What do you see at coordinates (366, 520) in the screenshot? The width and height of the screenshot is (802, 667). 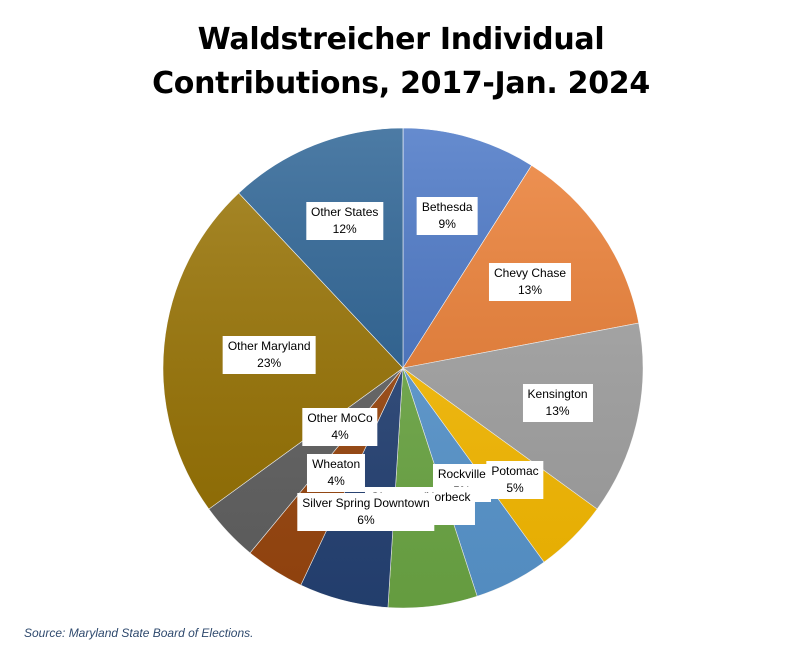 I see `slice-label-value: 6%` at bounding box center [366, 520].